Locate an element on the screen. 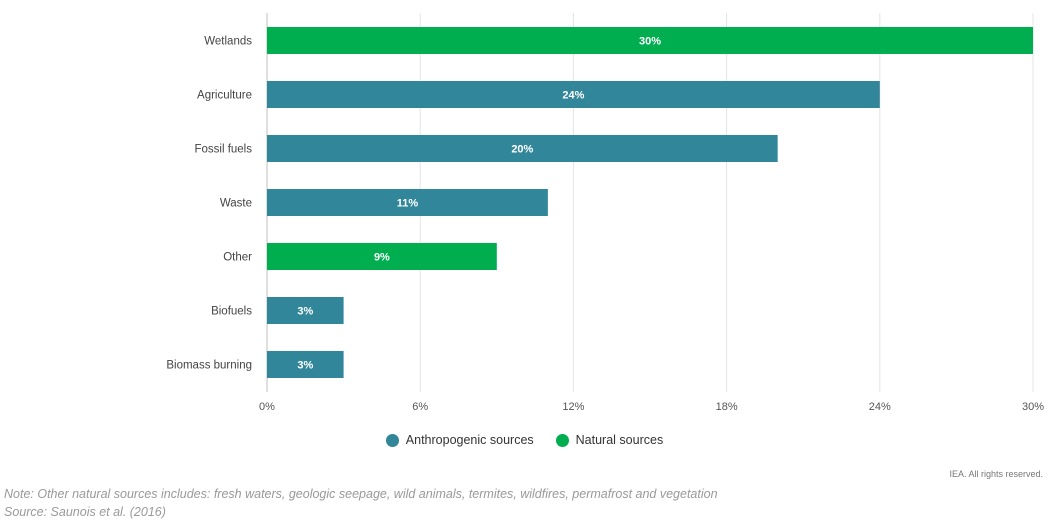  x-tick-label-18: 18% is located at coordinates (727, 407).